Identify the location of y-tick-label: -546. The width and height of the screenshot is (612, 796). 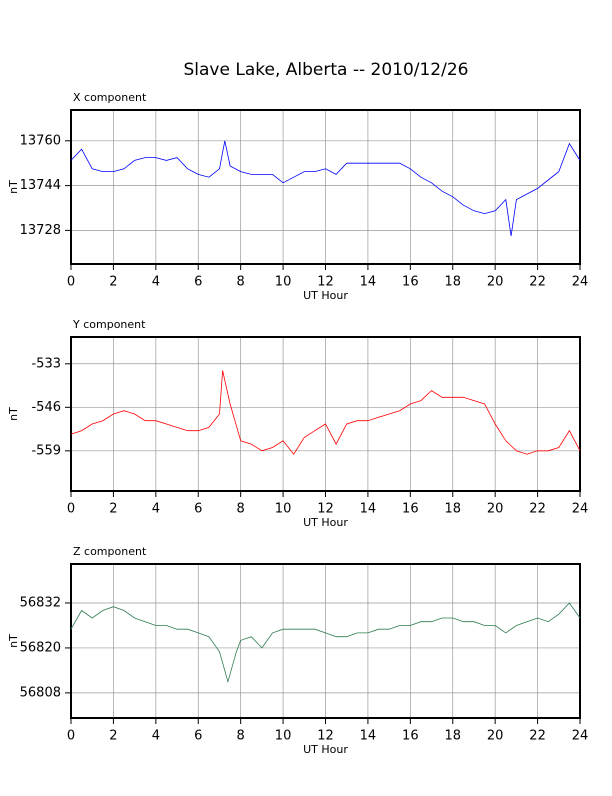
(46, 407).